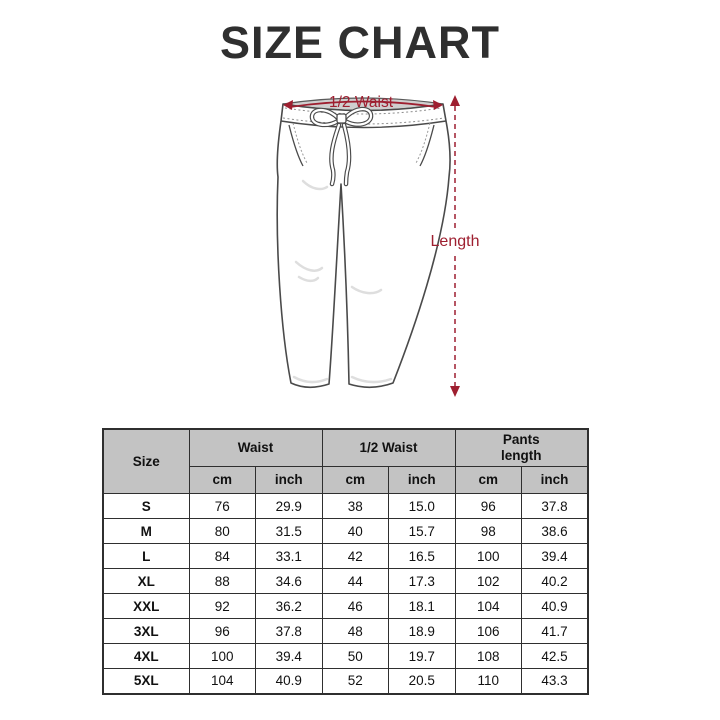  I want to click on size-cell: 4XL, so click(146, 656).